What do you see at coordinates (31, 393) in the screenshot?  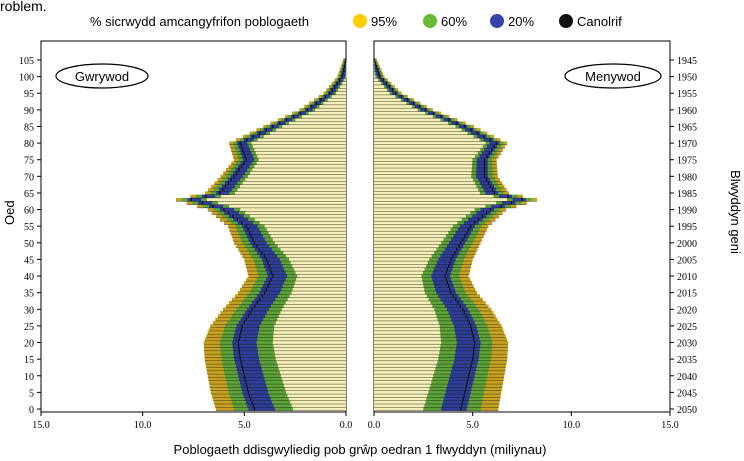 I see `age-tick-label: 5` at bounding box center [31, 393].